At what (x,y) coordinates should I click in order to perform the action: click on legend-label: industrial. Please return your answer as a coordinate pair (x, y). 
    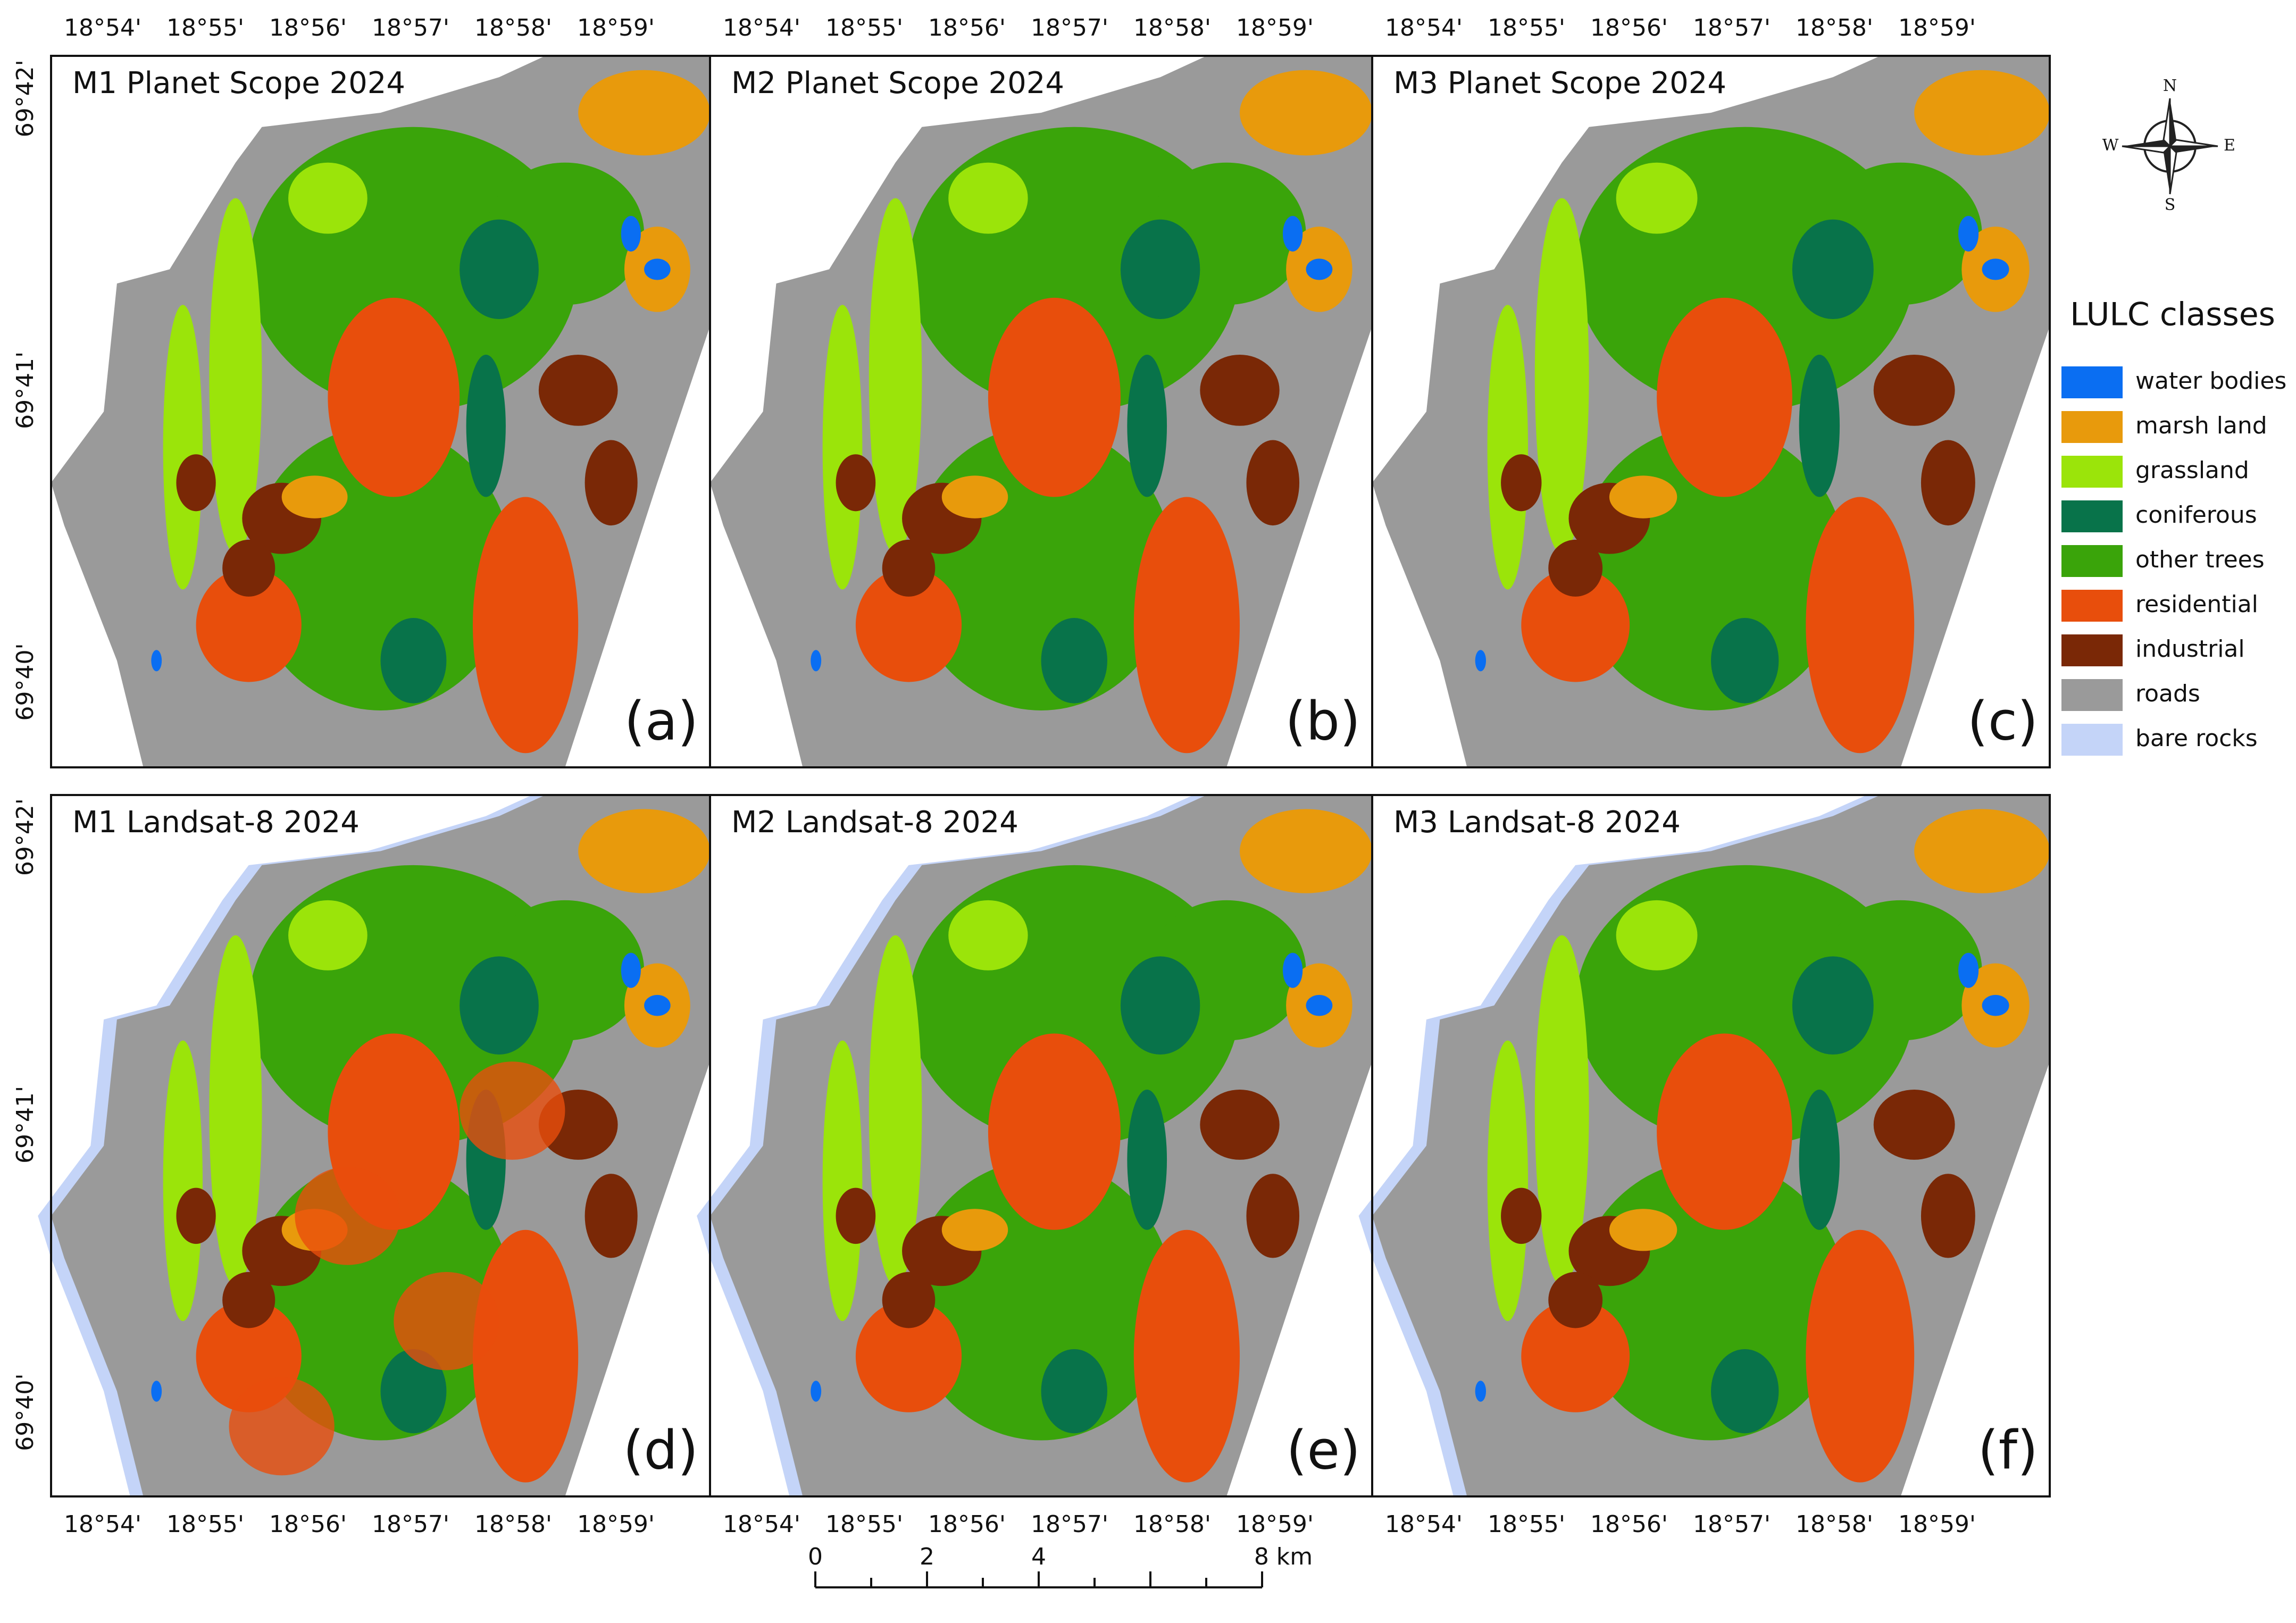
    Looking at the image, I should click on (2190, 649).